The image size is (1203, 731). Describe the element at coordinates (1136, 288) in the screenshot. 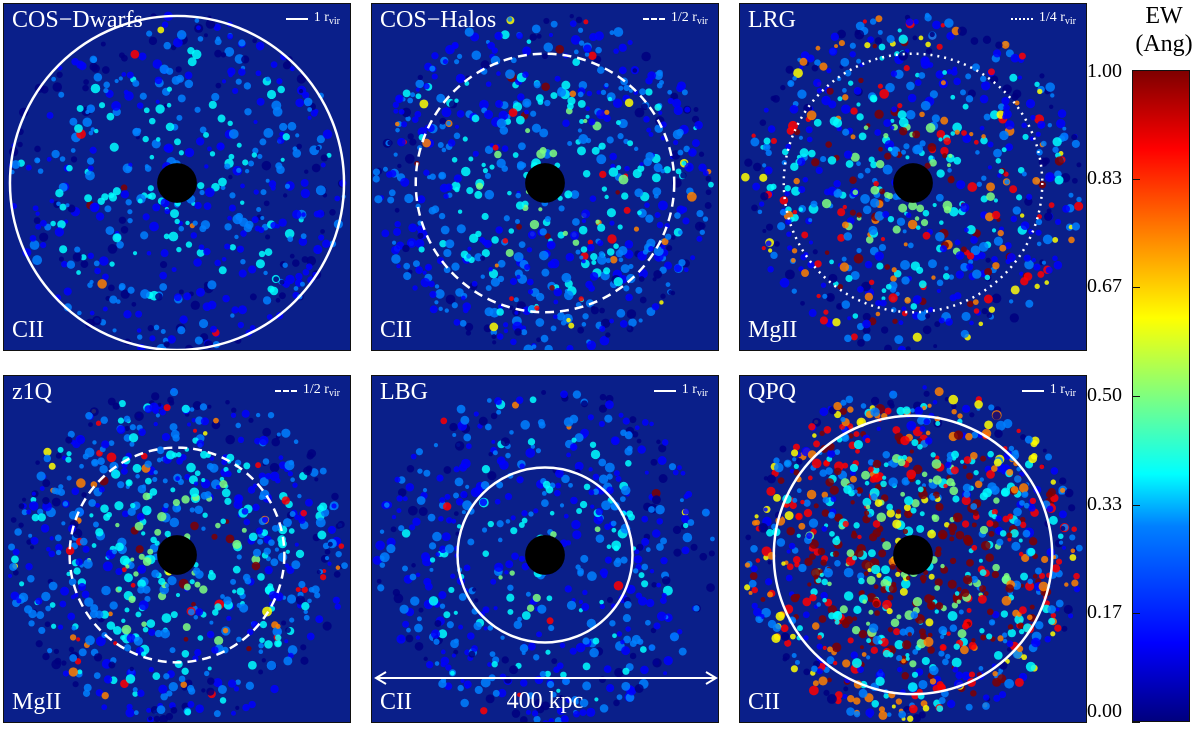

I see `colorbar-tick-mark` at that location.